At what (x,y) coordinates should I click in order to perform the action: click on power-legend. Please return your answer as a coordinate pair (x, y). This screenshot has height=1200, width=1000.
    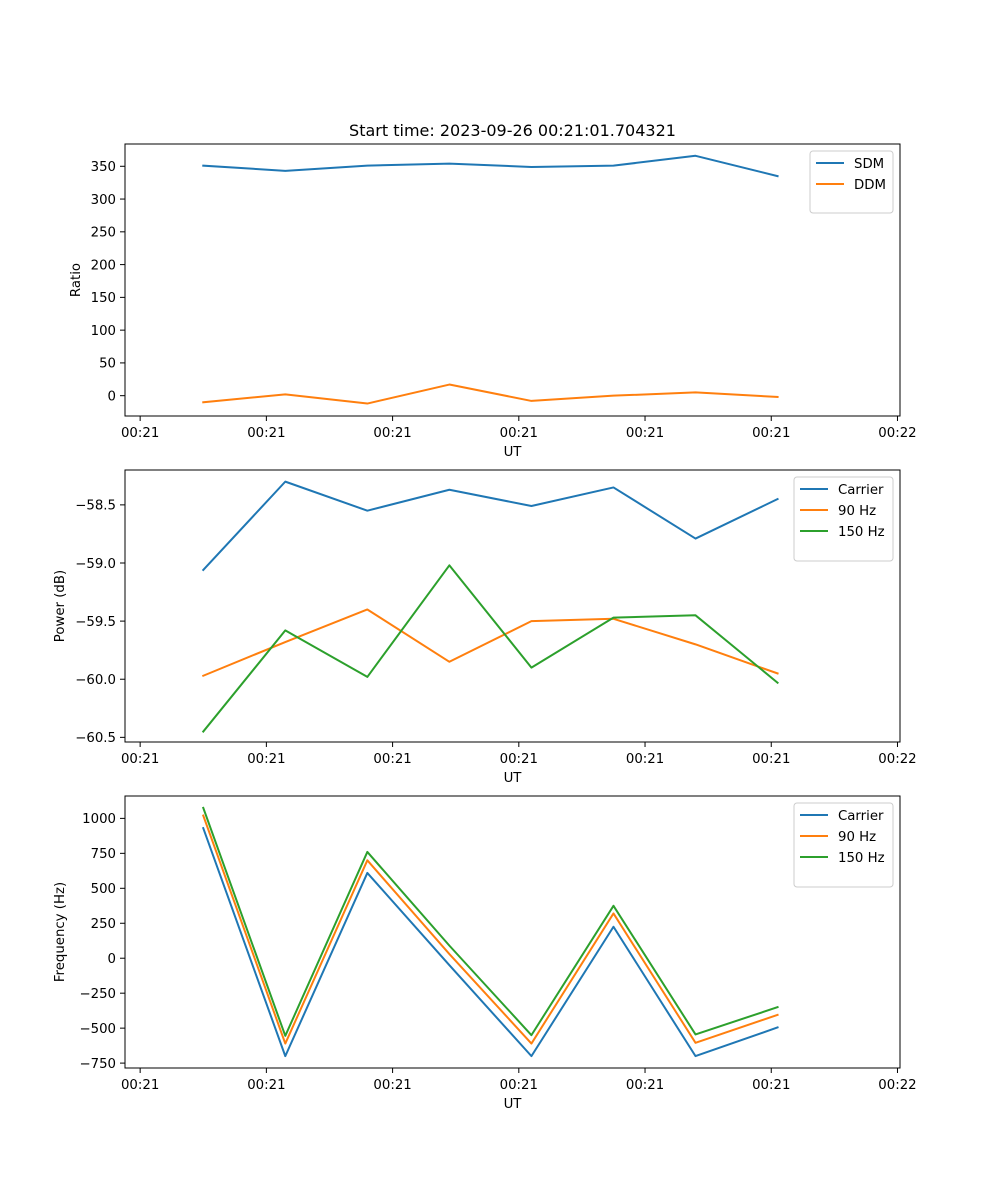
    Looking at the image, I should click on (843, 519).